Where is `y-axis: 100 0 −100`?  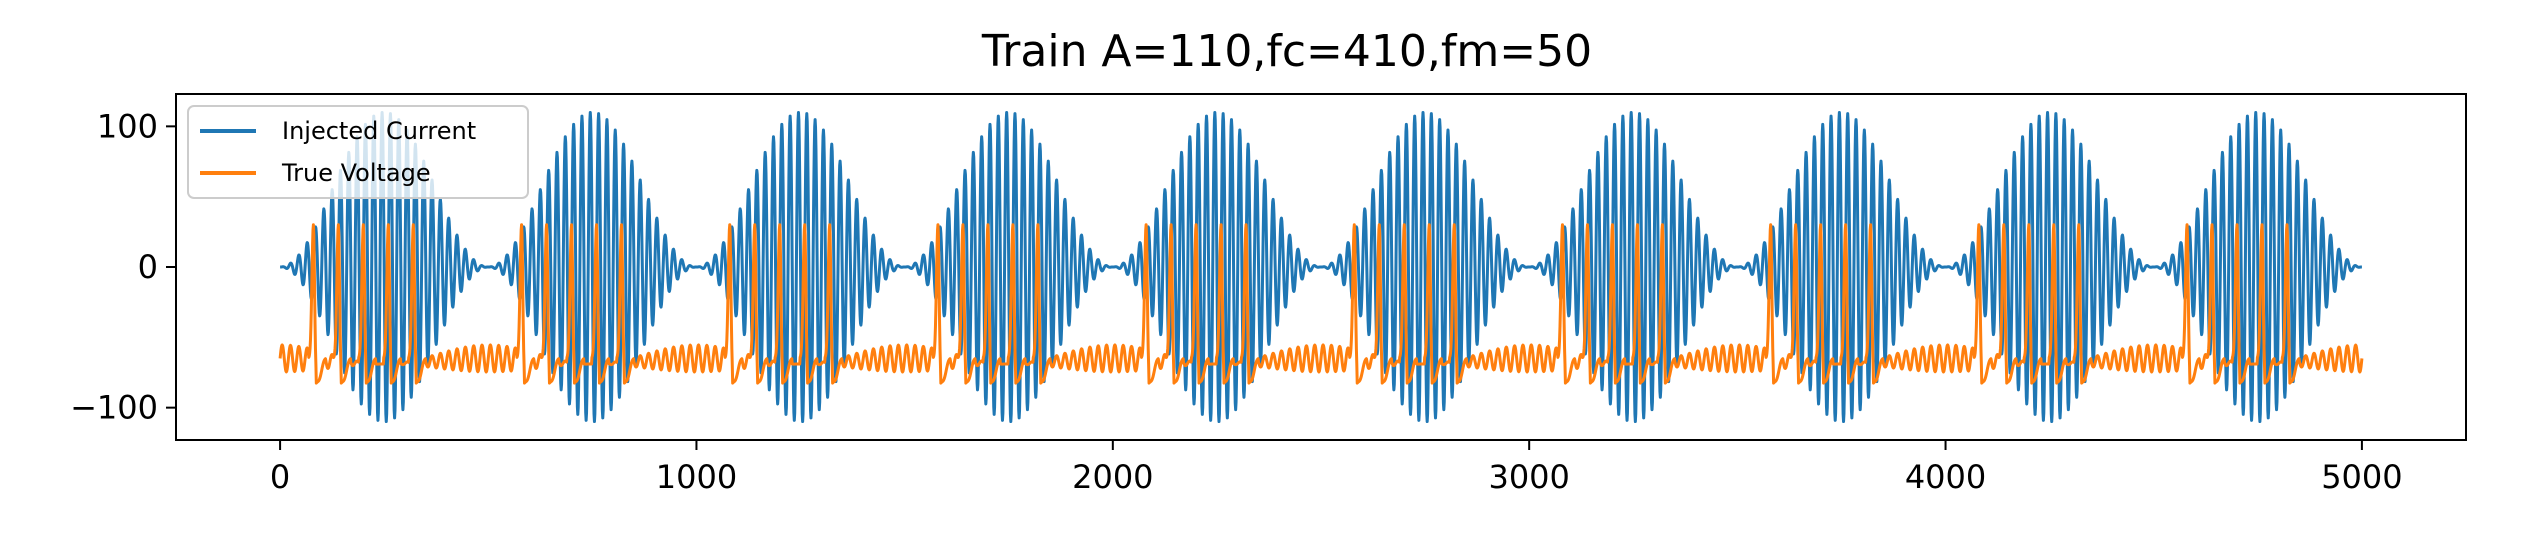
y-axis: 100 0 −100 is located at coordinates (123, 267).